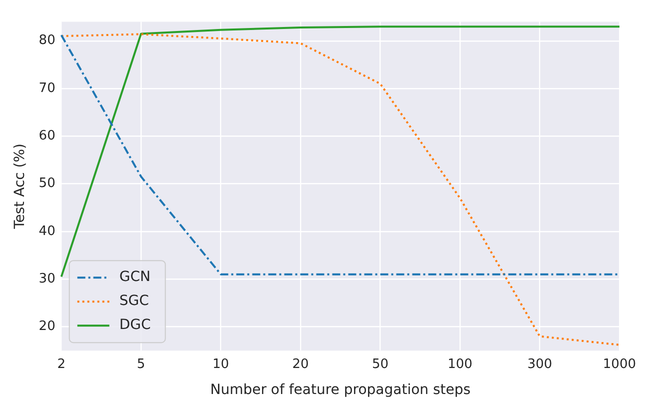 The image size is (650, 411). Describe the element at coordinates (47, 40) in the screenshot. I see `y-tick-label: 80` at that location.